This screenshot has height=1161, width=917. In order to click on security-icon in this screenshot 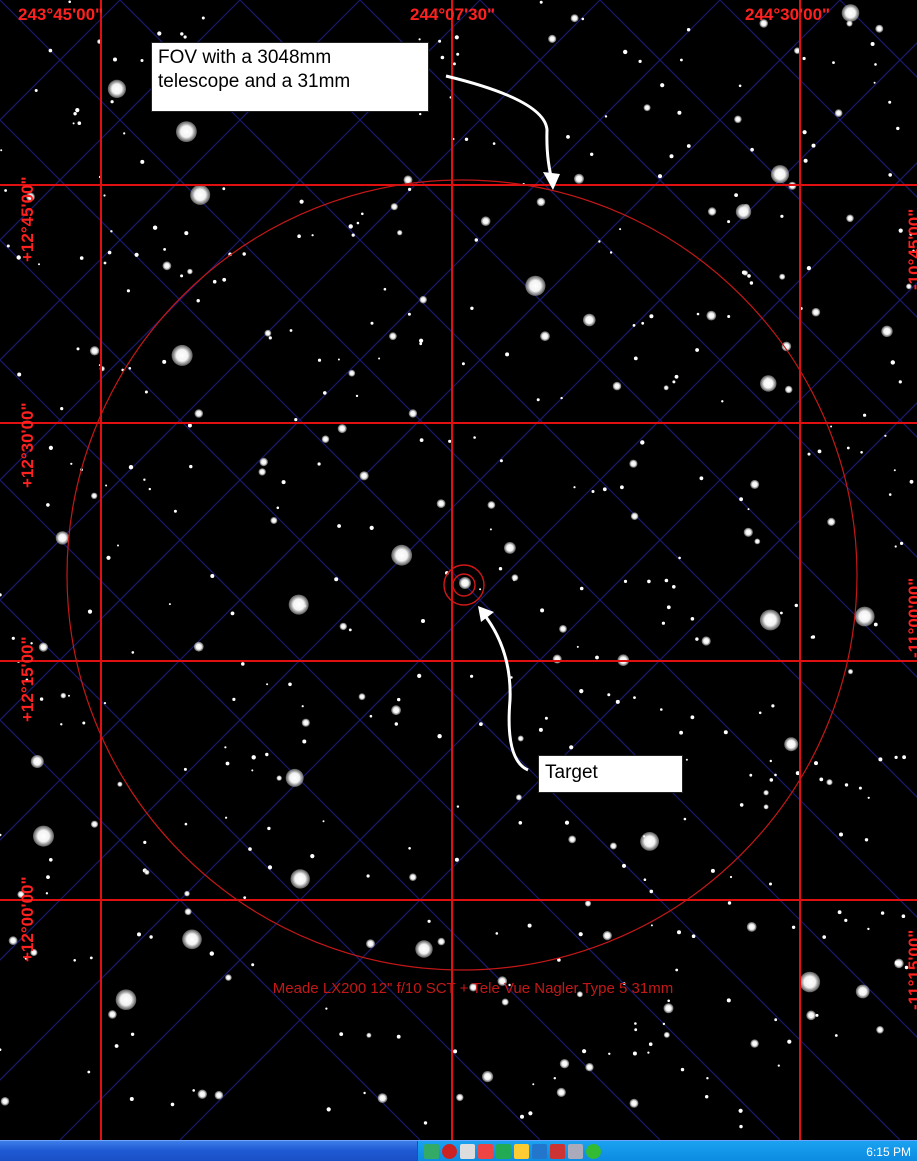, I will do `click(521, 1151)`.